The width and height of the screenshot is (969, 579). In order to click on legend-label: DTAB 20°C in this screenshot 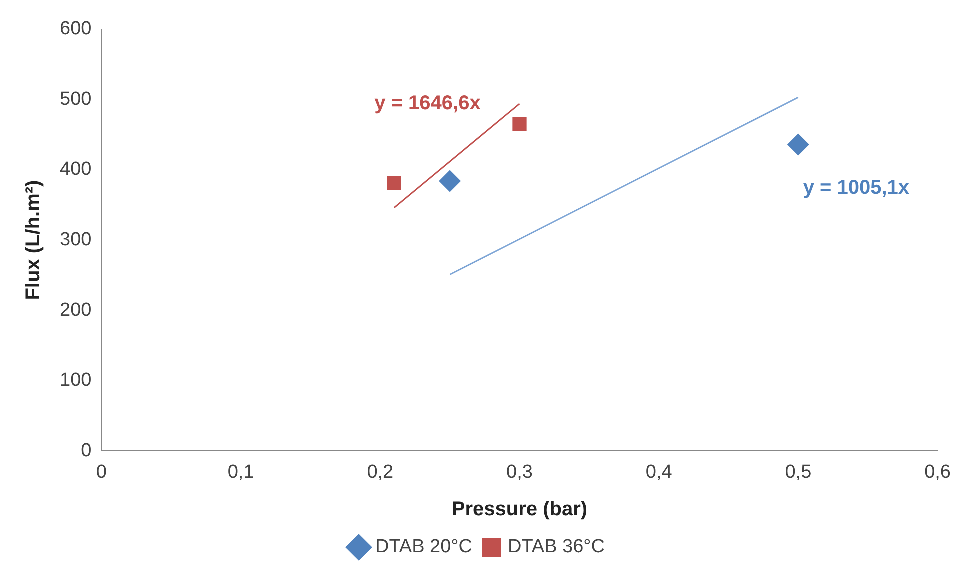, I will do `click(424, 547)`.